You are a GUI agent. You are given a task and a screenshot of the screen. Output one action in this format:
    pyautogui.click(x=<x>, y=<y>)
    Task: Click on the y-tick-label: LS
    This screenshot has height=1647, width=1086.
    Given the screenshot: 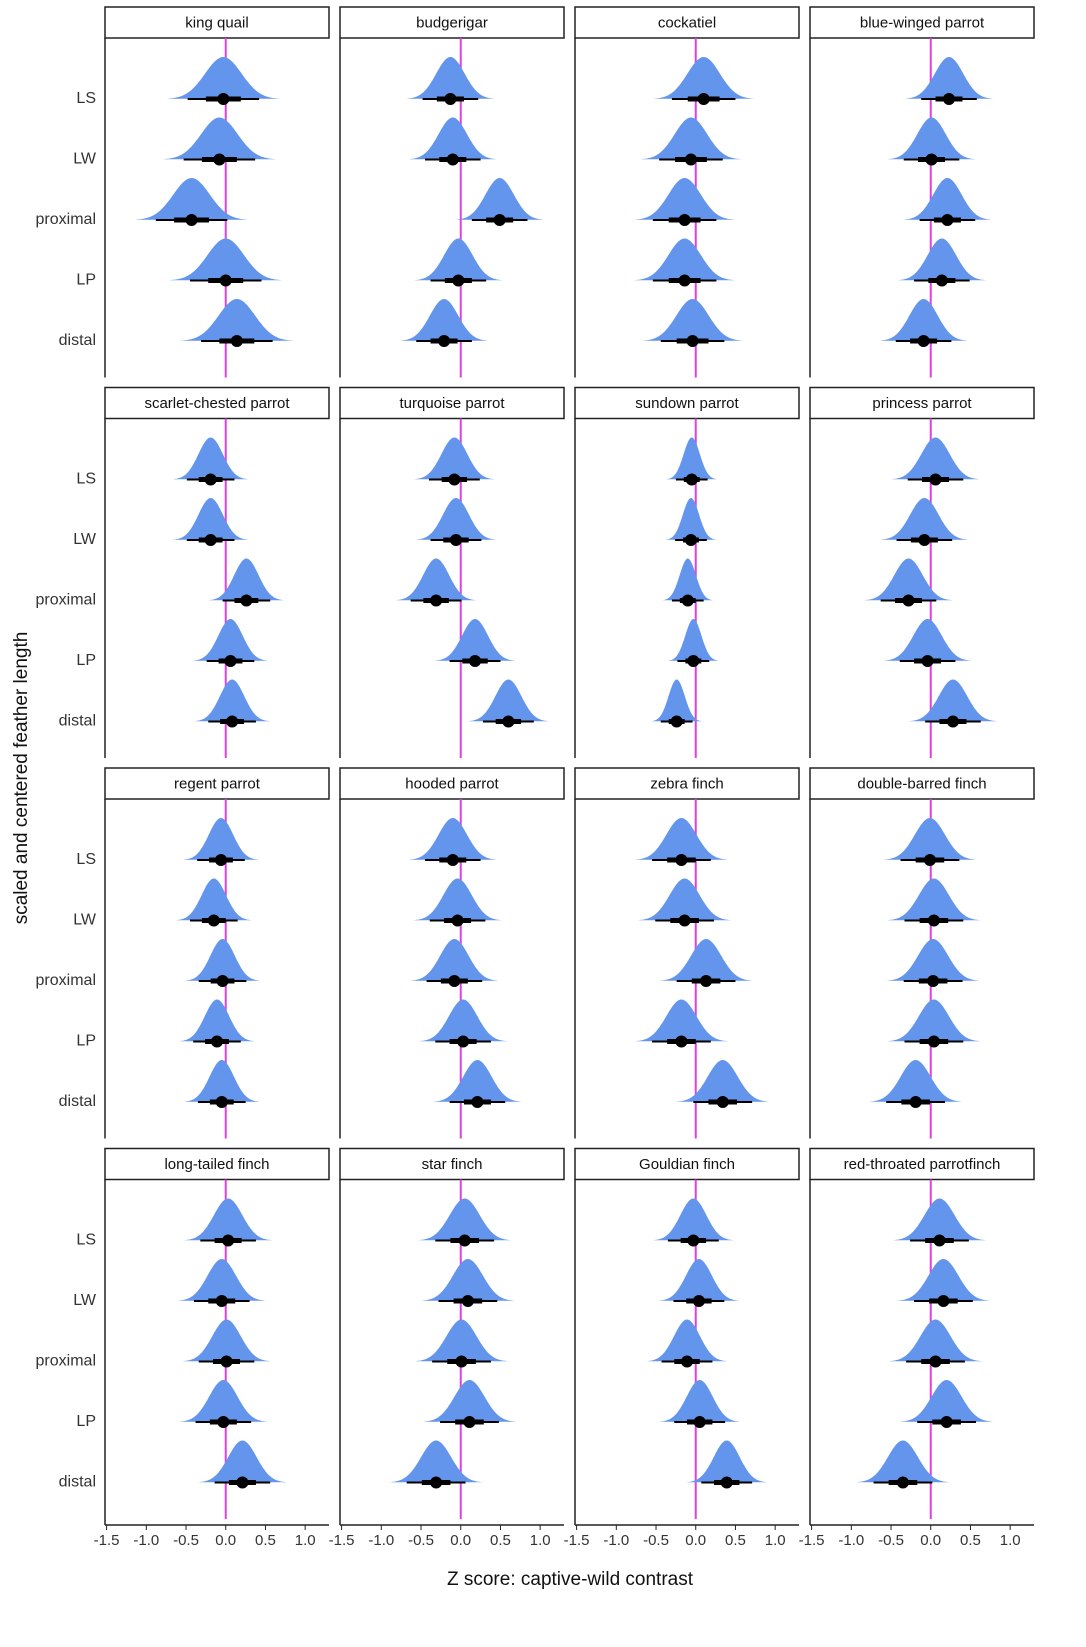 What is the action you would take?
    pyautogui.click(x=86, y=479)
    